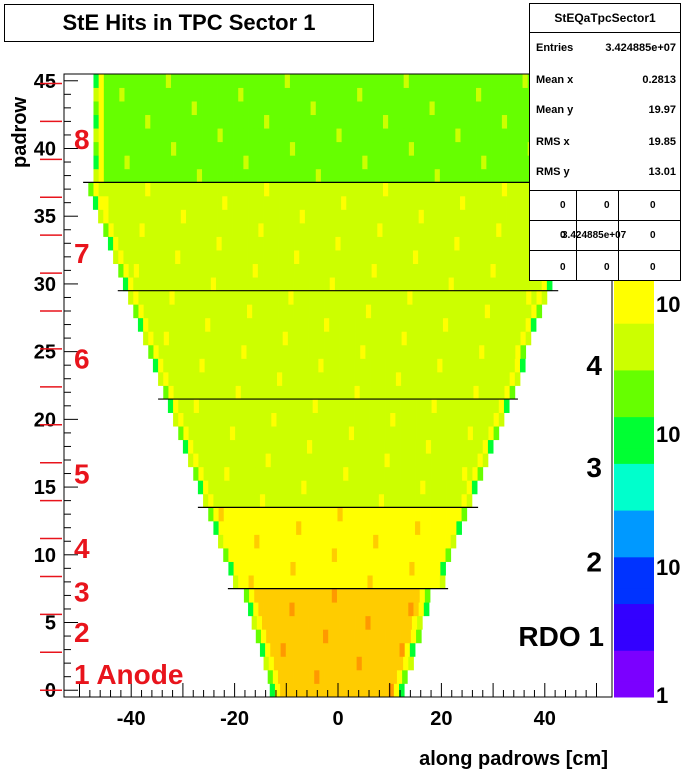 This screenshot has width=684, height=780. Describe the element at coordinates (662, 695) in the screenshot. I see `color-scale-label: 1` at that location.